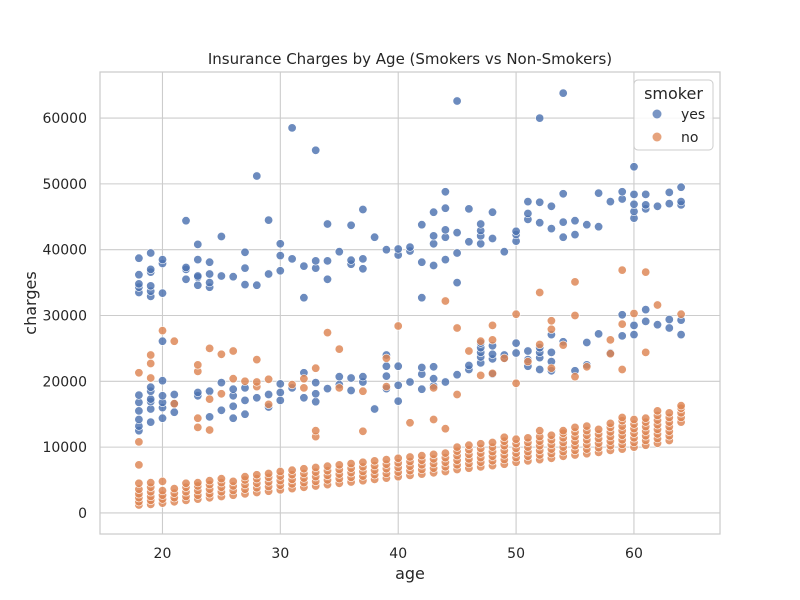 The image size is (800, 600). What do you see at coordinates (410, 573) in the screenshot?
I see `x-axis-label: age` at bounding box center [410, 573].